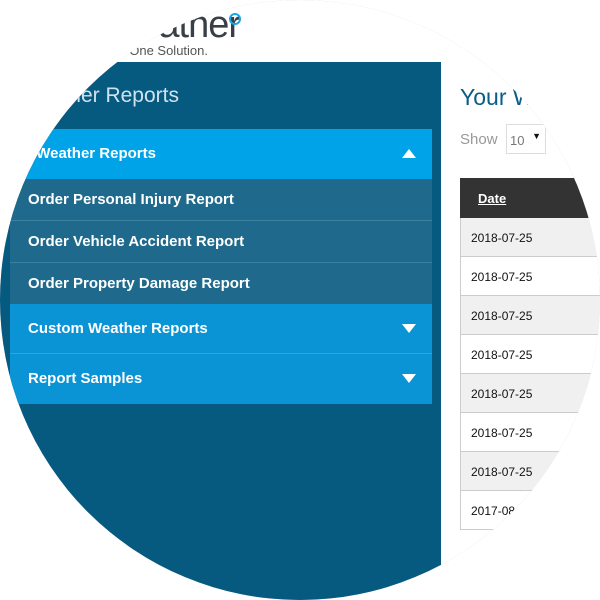 This screenshot has width=600, height=600. What do you see at coordinates (409, 153) in the screenshot?
I see `chevron-up-icon` at bounding box center [409, 153].